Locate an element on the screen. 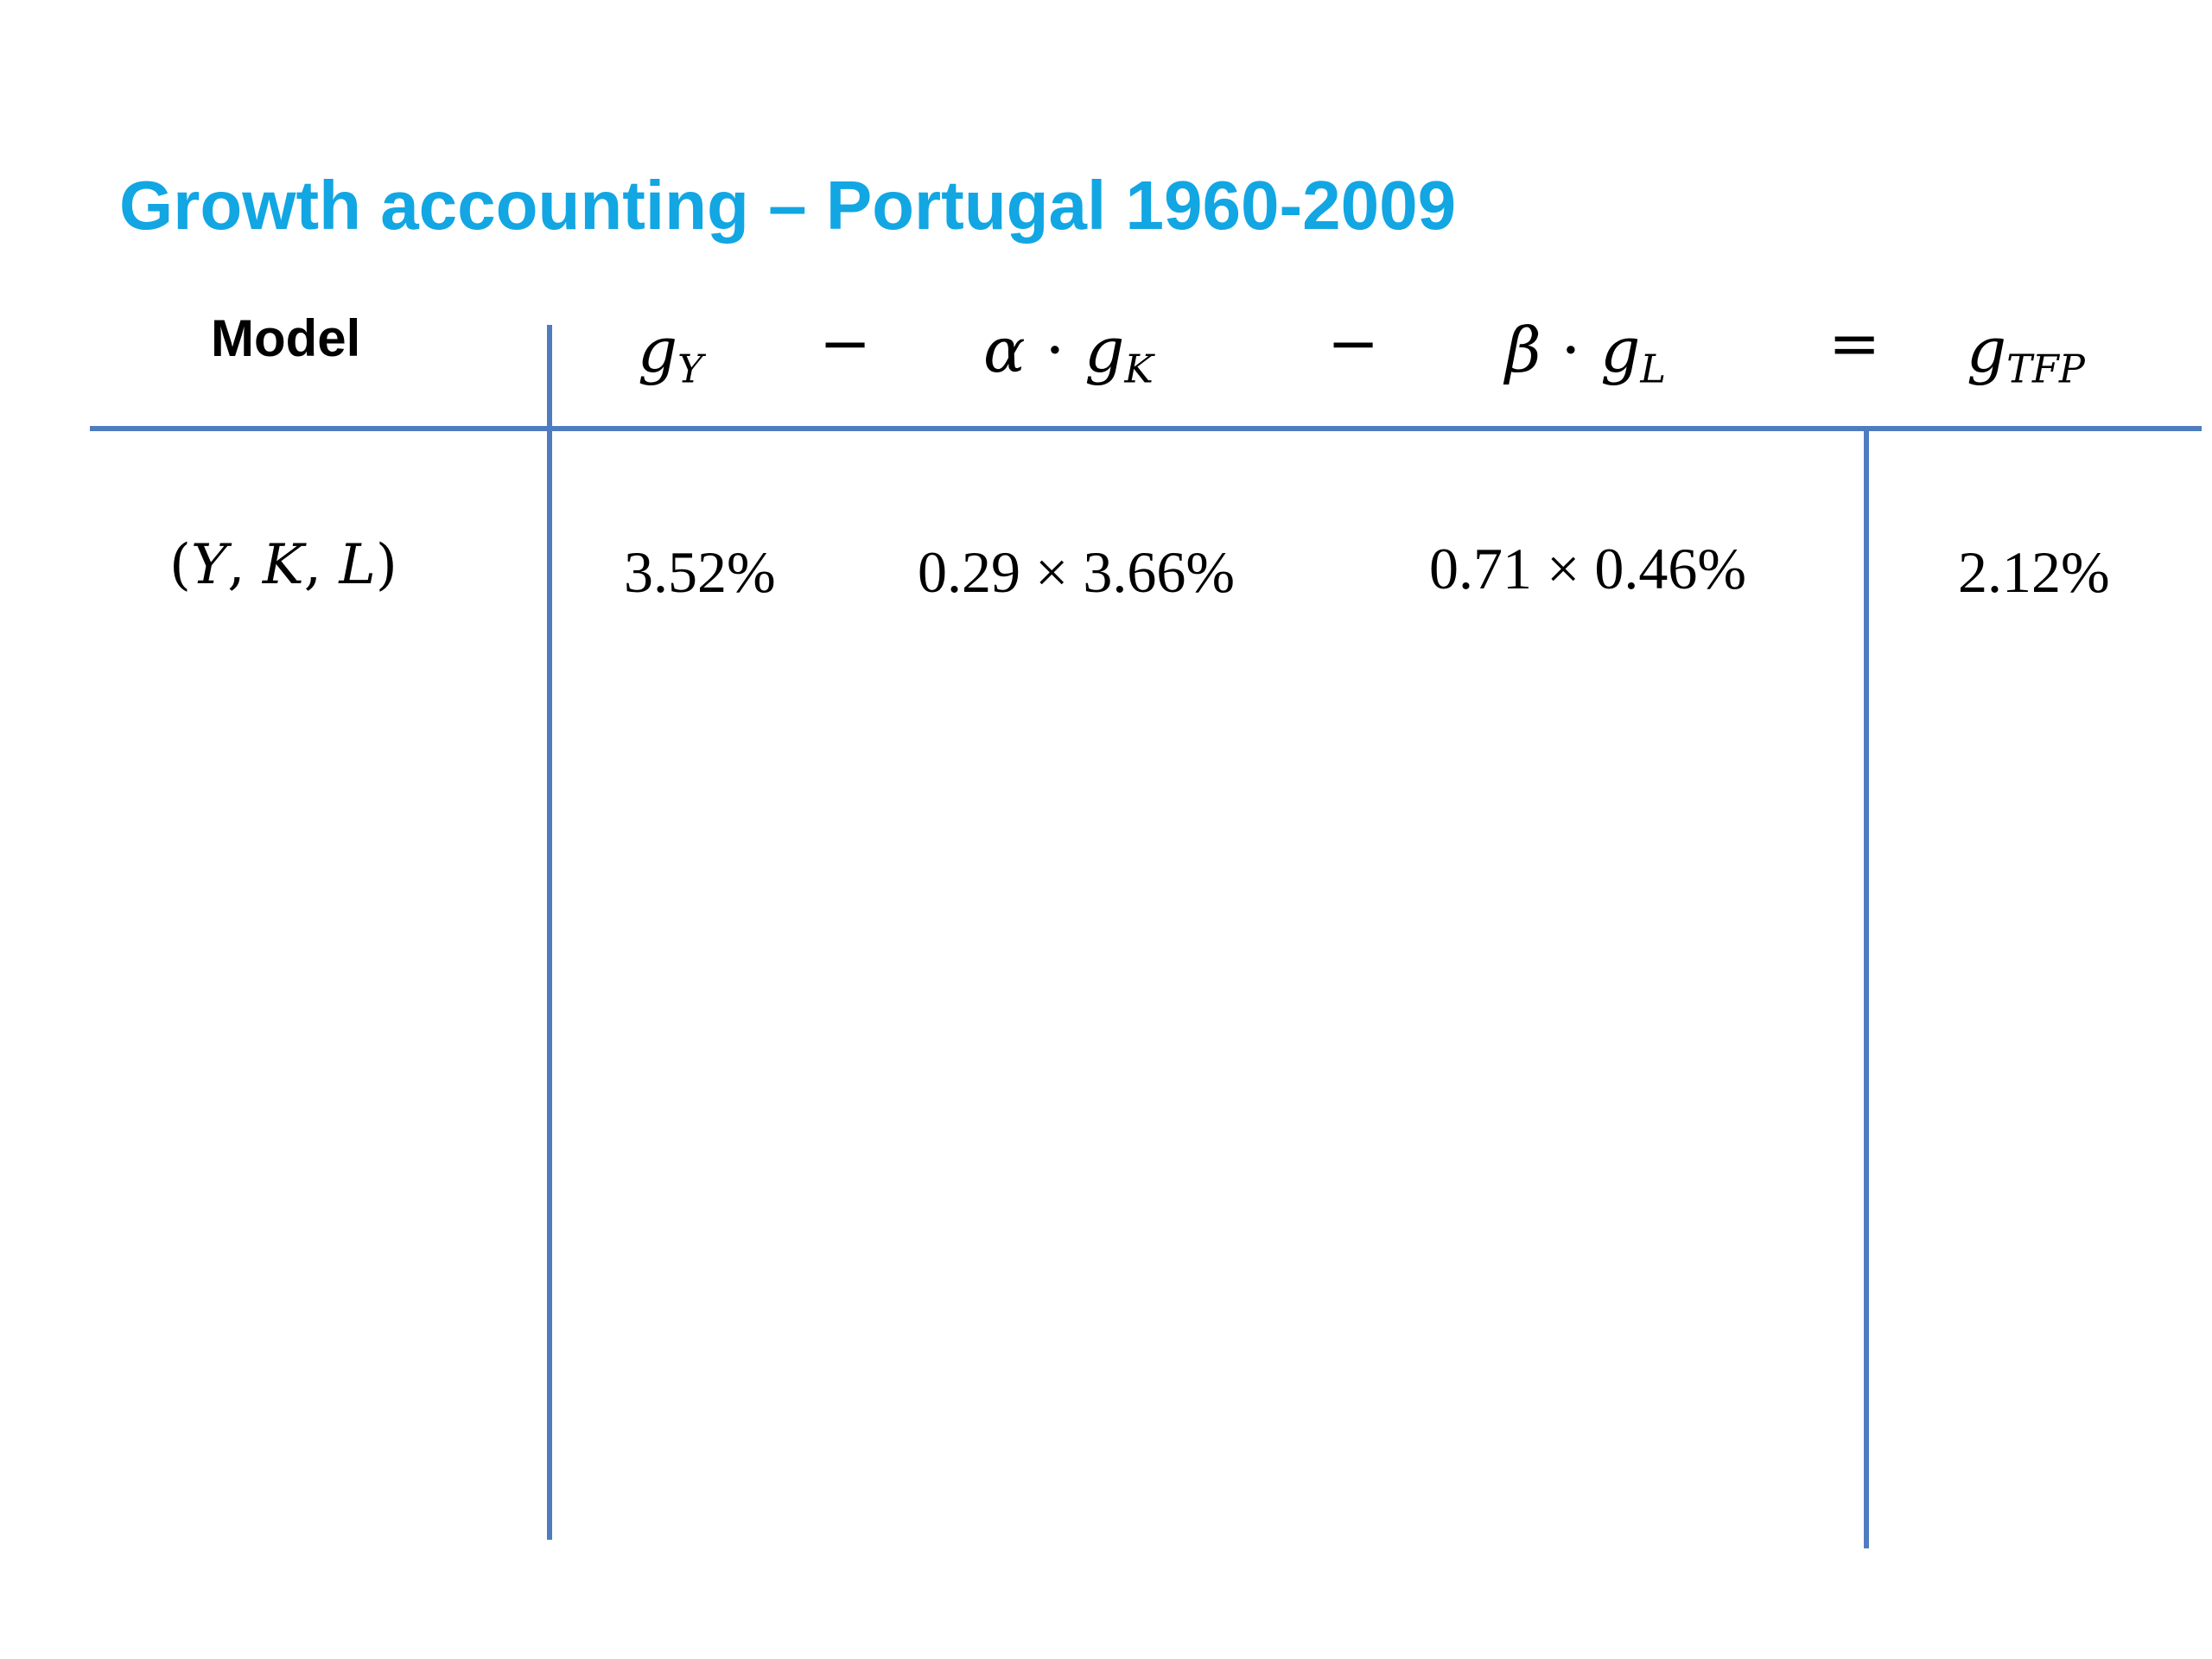  comma-2: , is located at coordinates (312, 565).